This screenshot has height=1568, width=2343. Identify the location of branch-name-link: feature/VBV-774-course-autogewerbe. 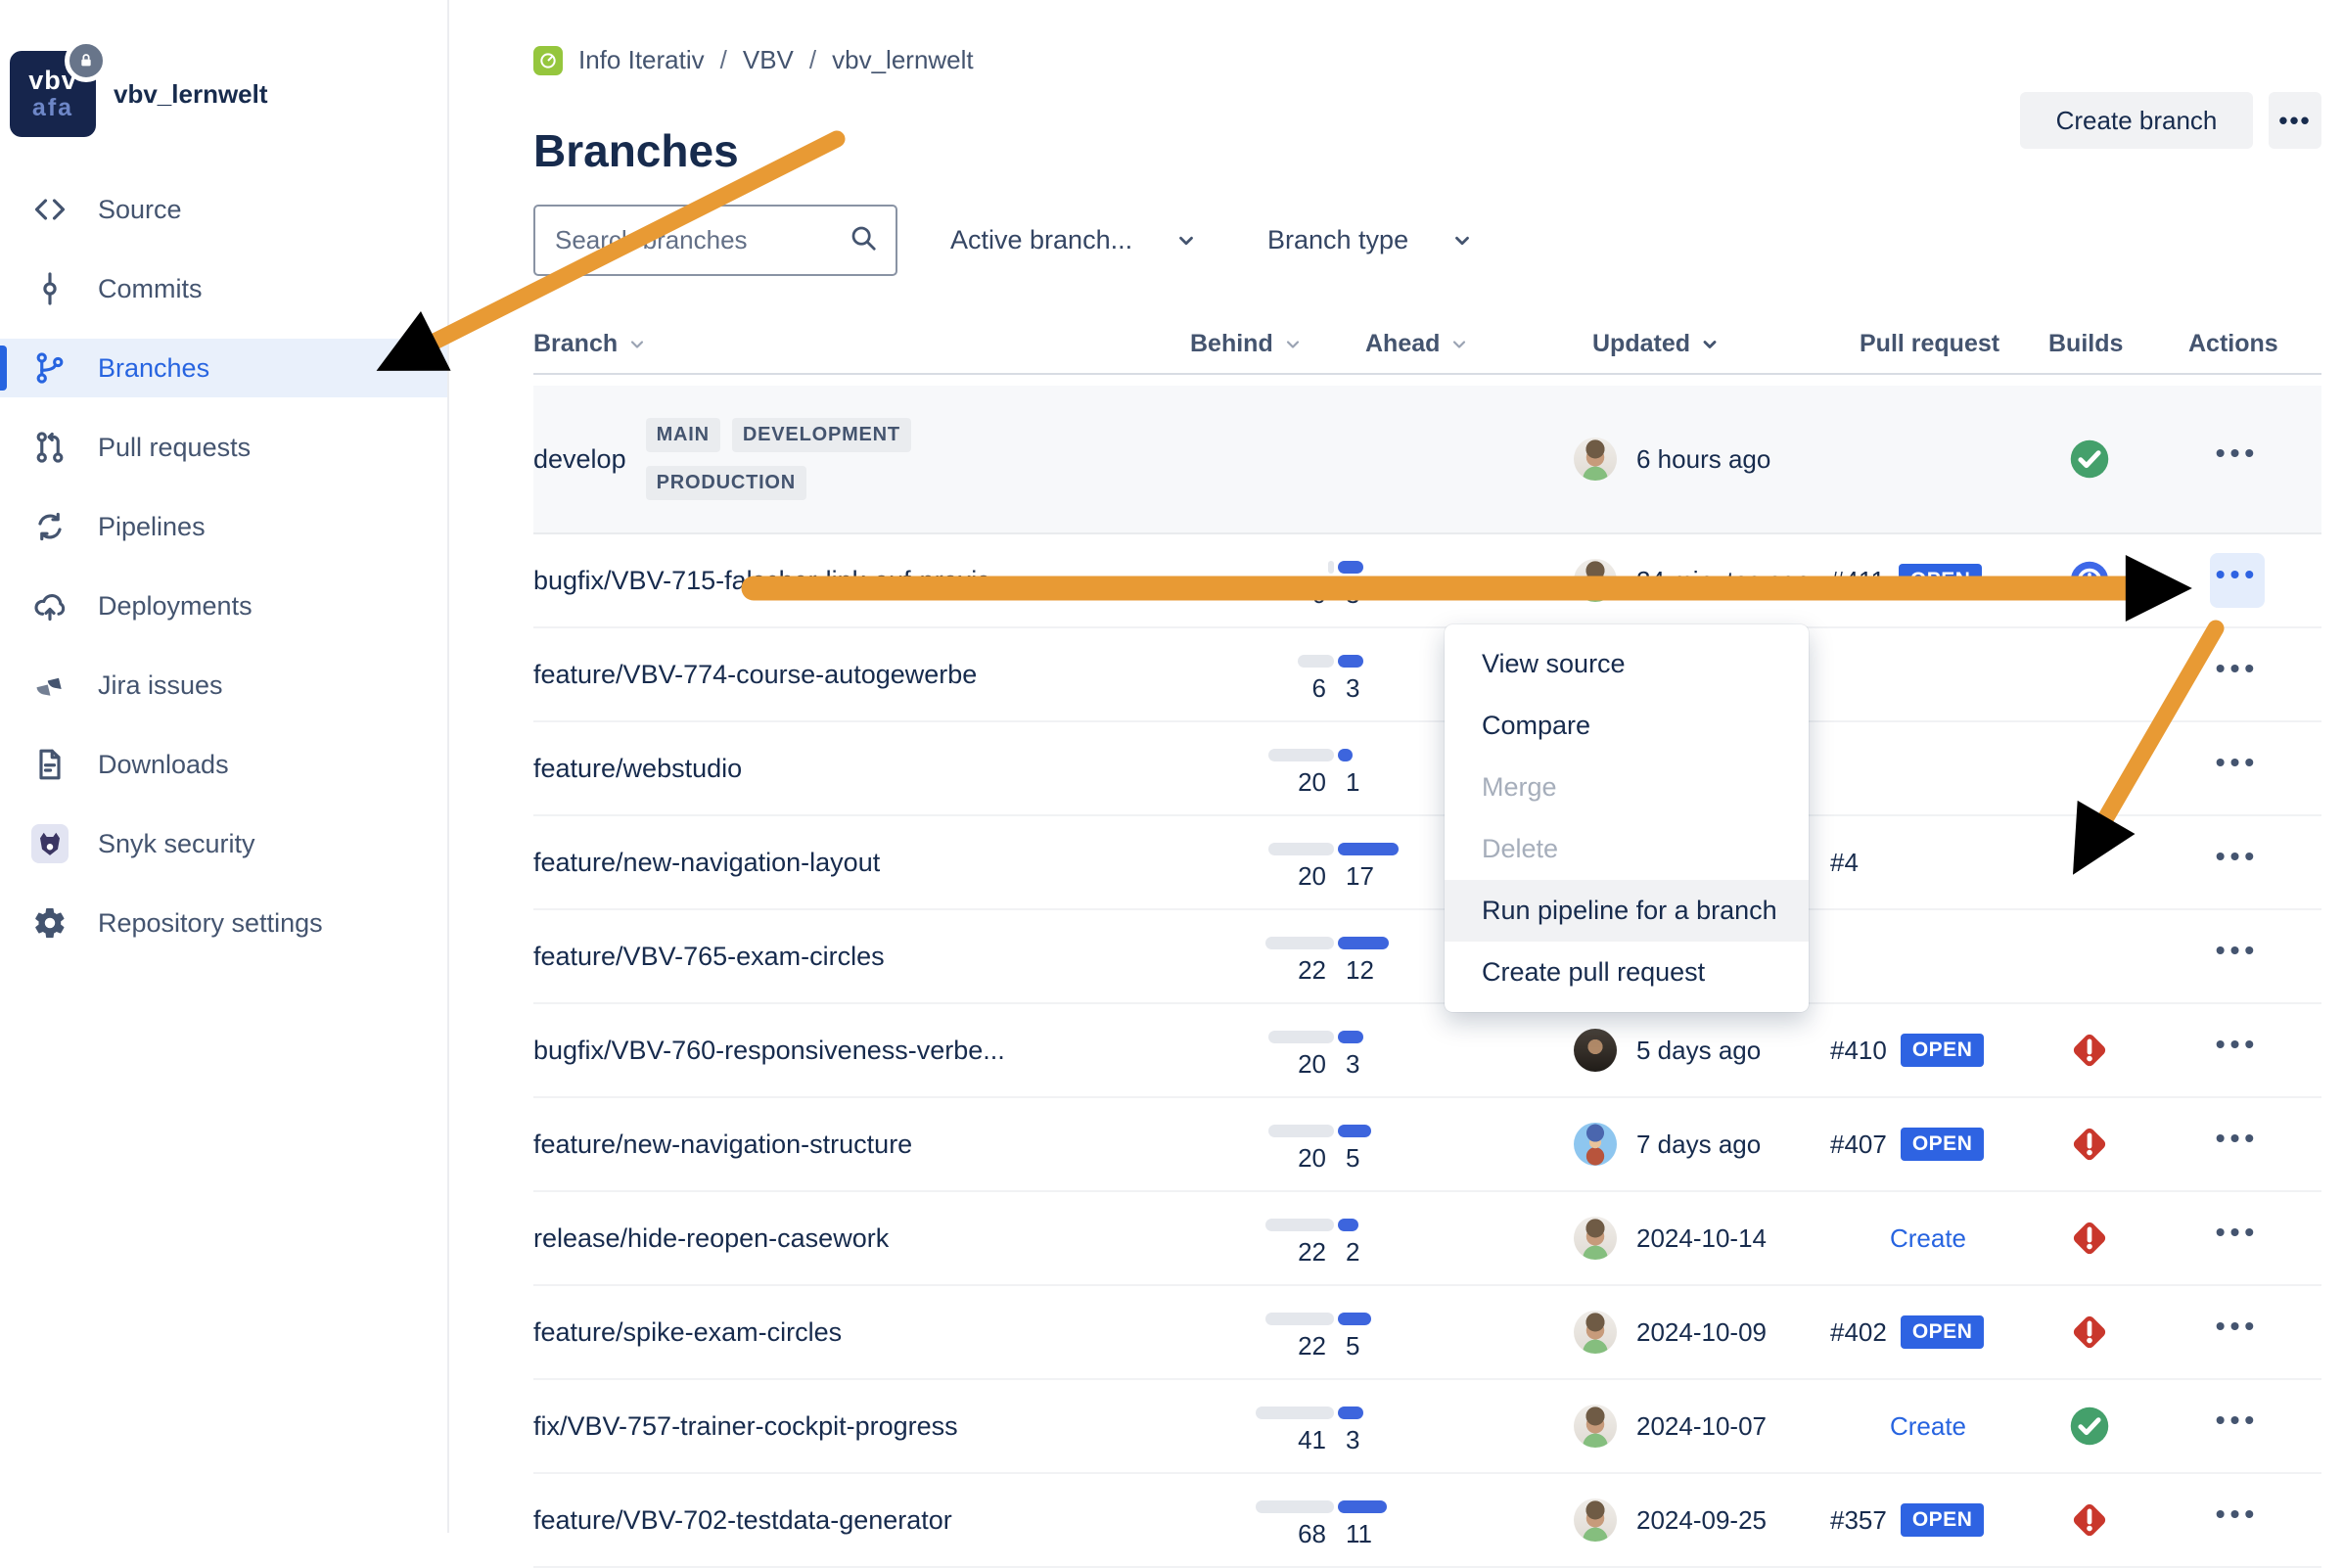
(755, 674).